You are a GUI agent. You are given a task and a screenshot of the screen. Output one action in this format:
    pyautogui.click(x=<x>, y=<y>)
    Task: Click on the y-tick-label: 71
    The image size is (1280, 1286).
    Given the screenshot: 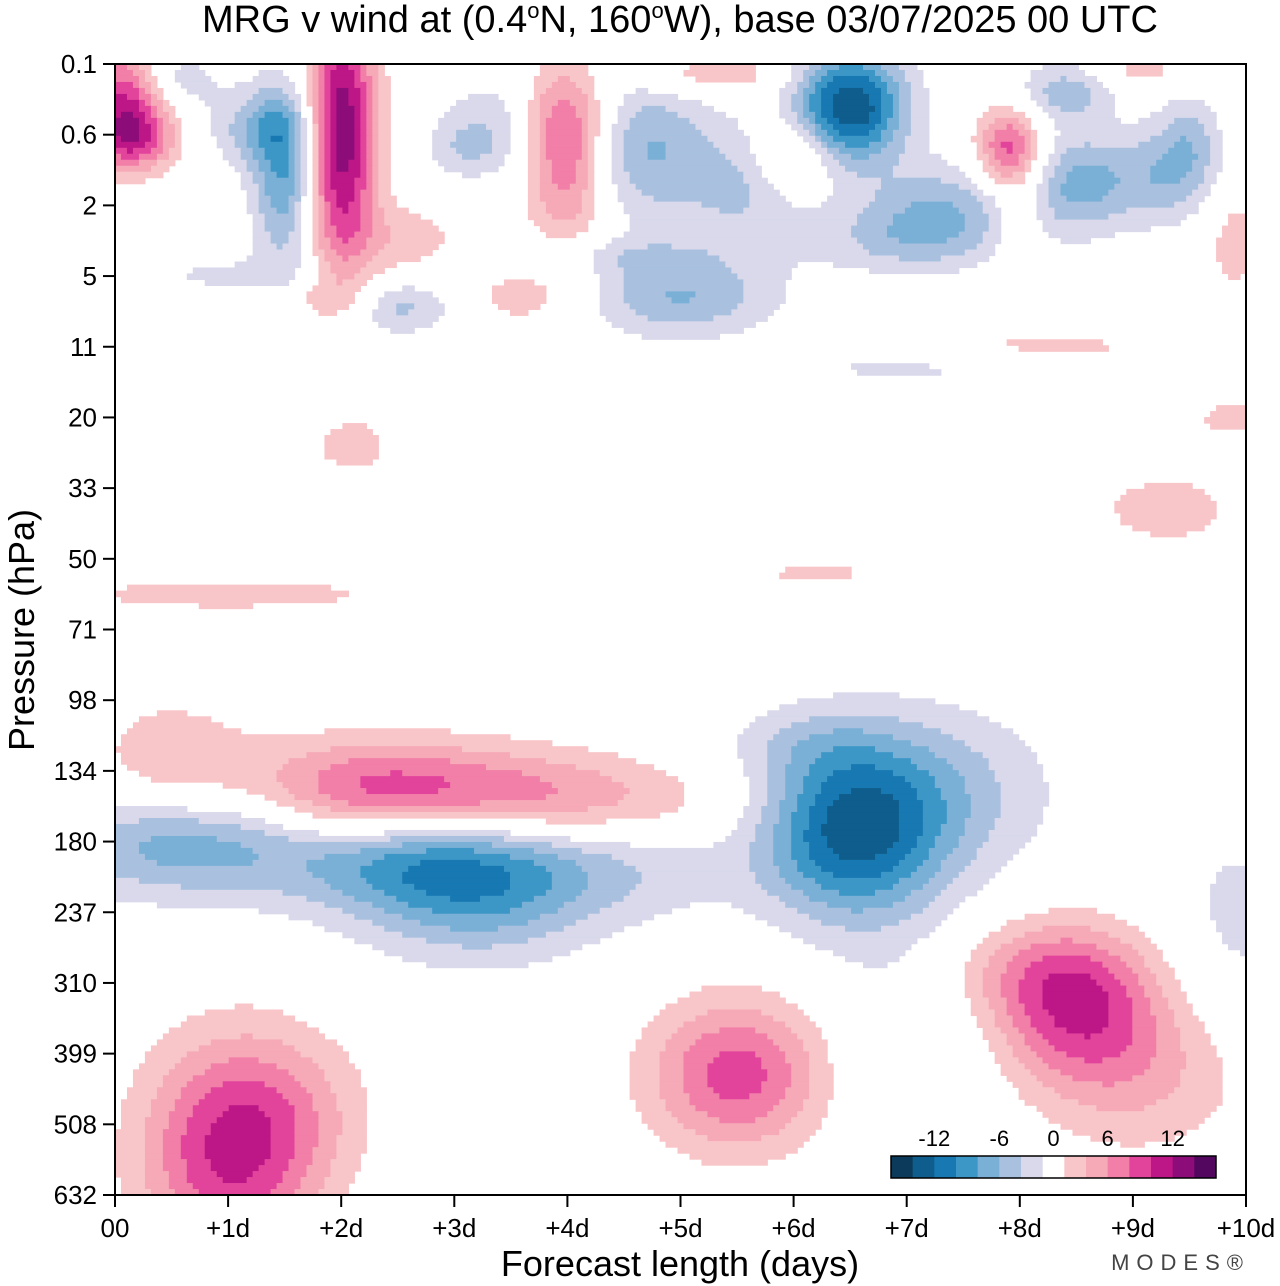 What is the action you would take?
    pyautogui.click(x=82, y=630)
    